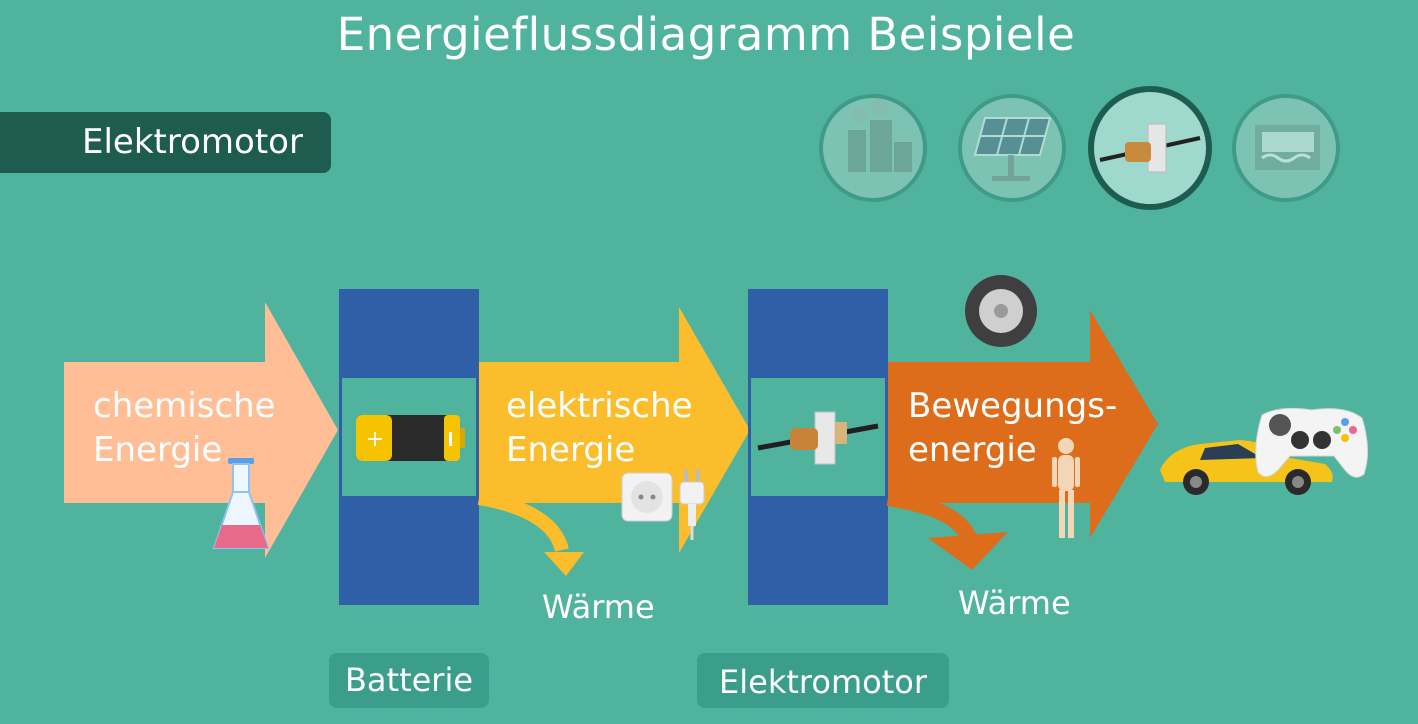 This screenshot has width=1418, height=724. I want to click on section-tag: Elektromotor, so click(165, 142).